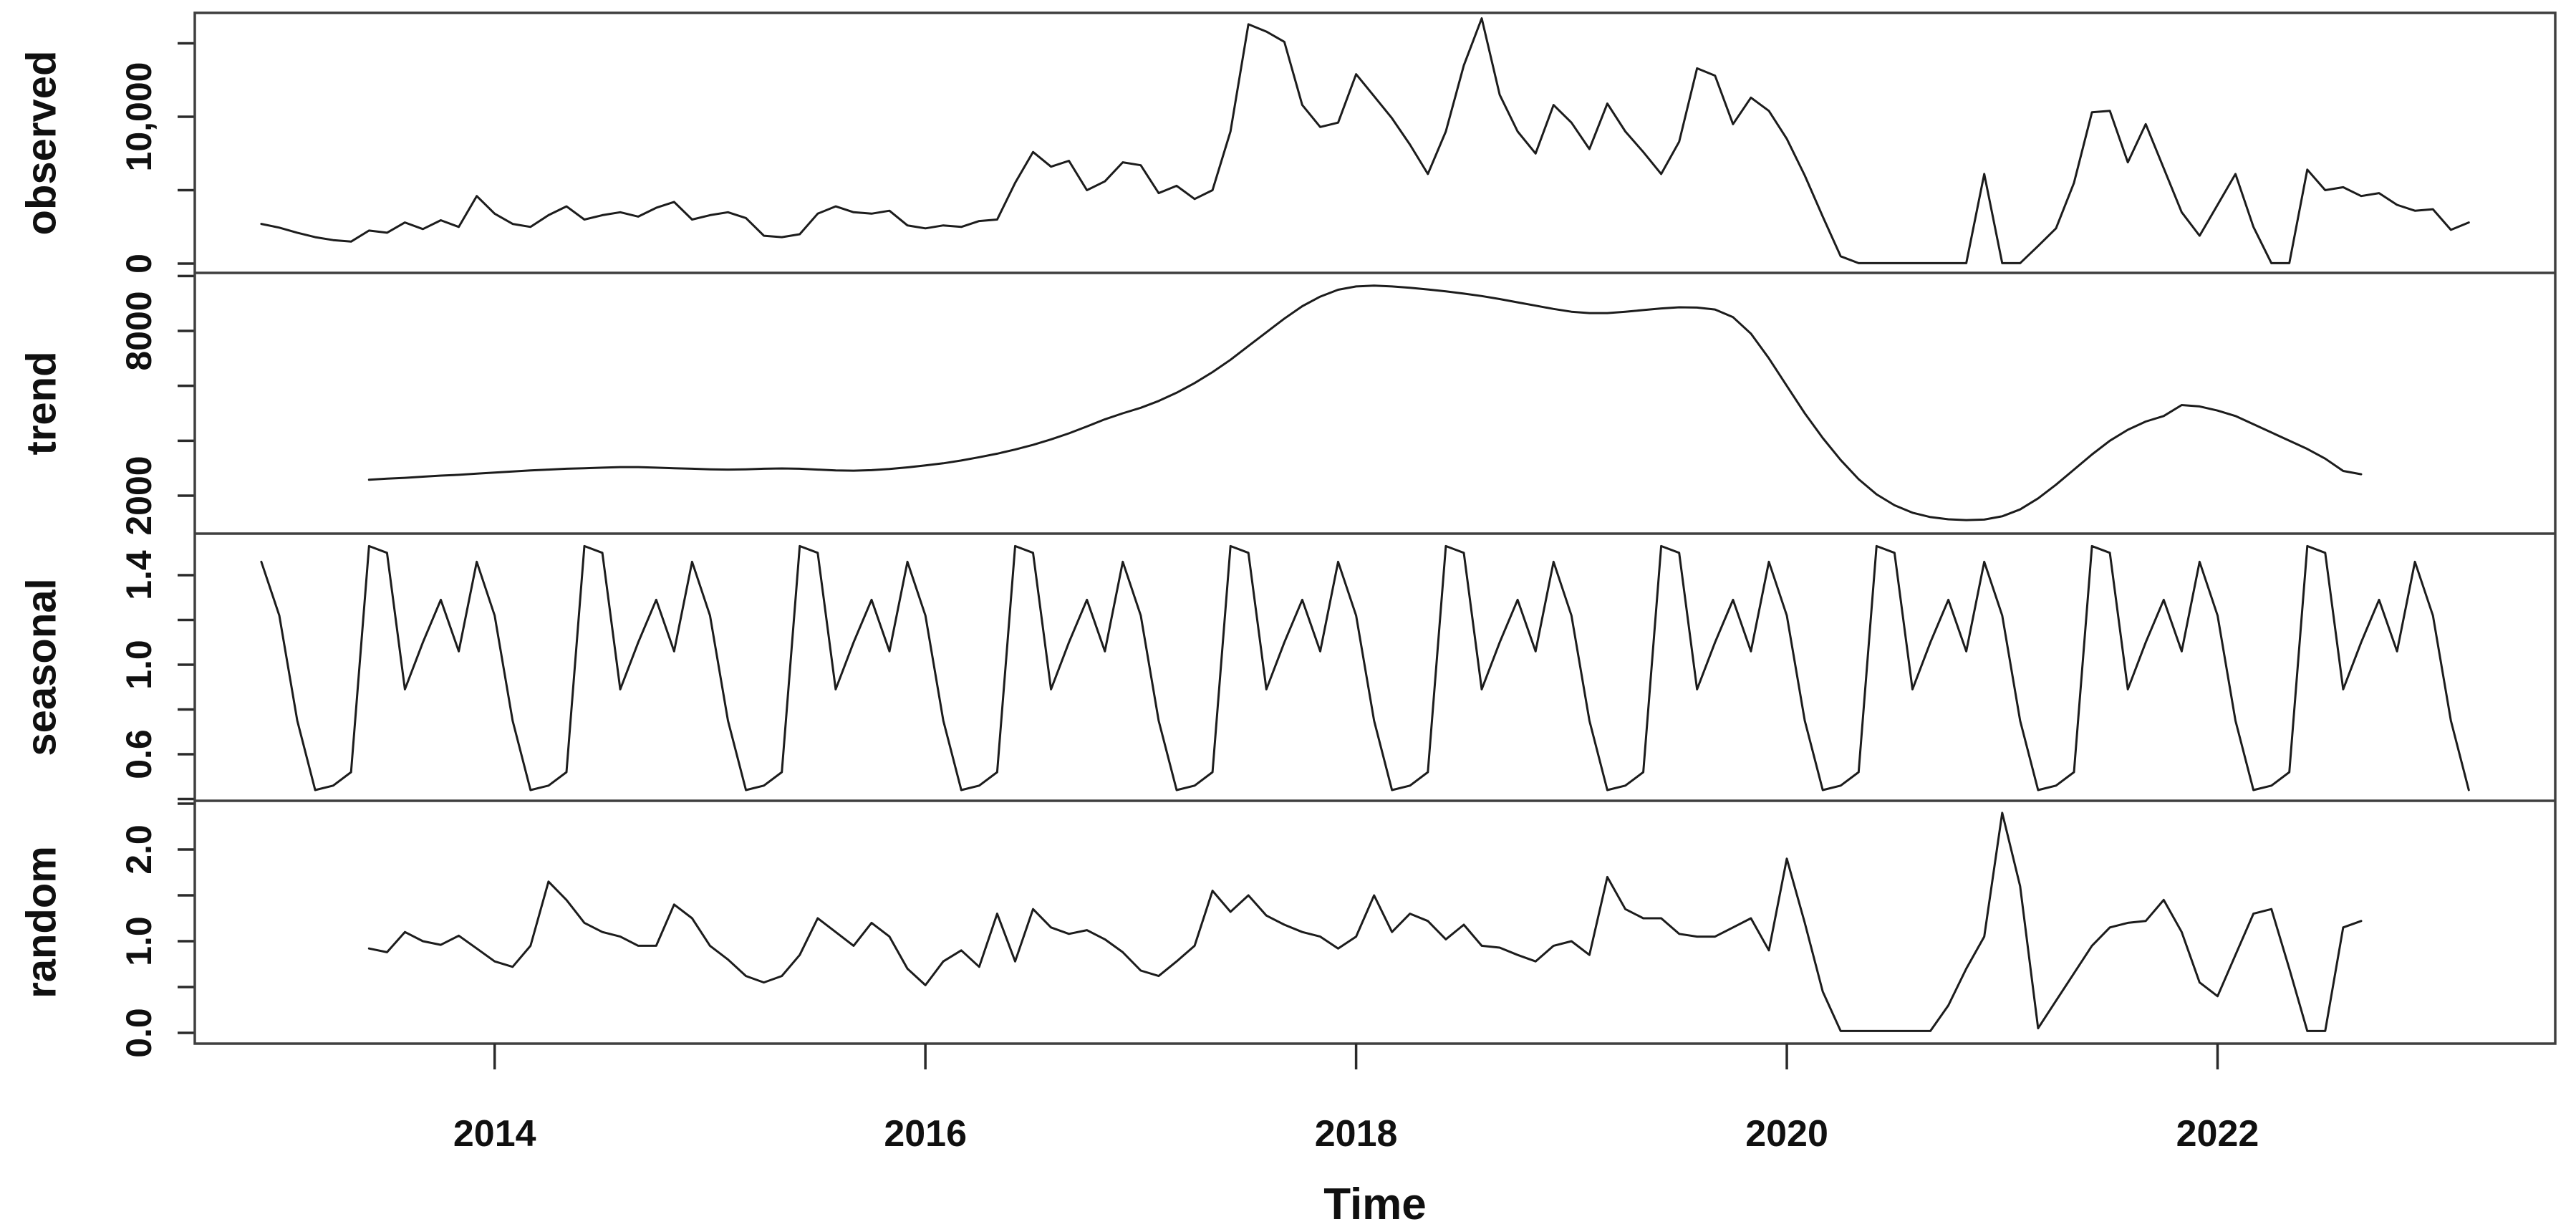 The height and width of the screenshot is (1232, 2576). Describe the element at coordinates (139, 754) in the screenshot. I see `y-tick-label-seasonal: 0.6` at that location.